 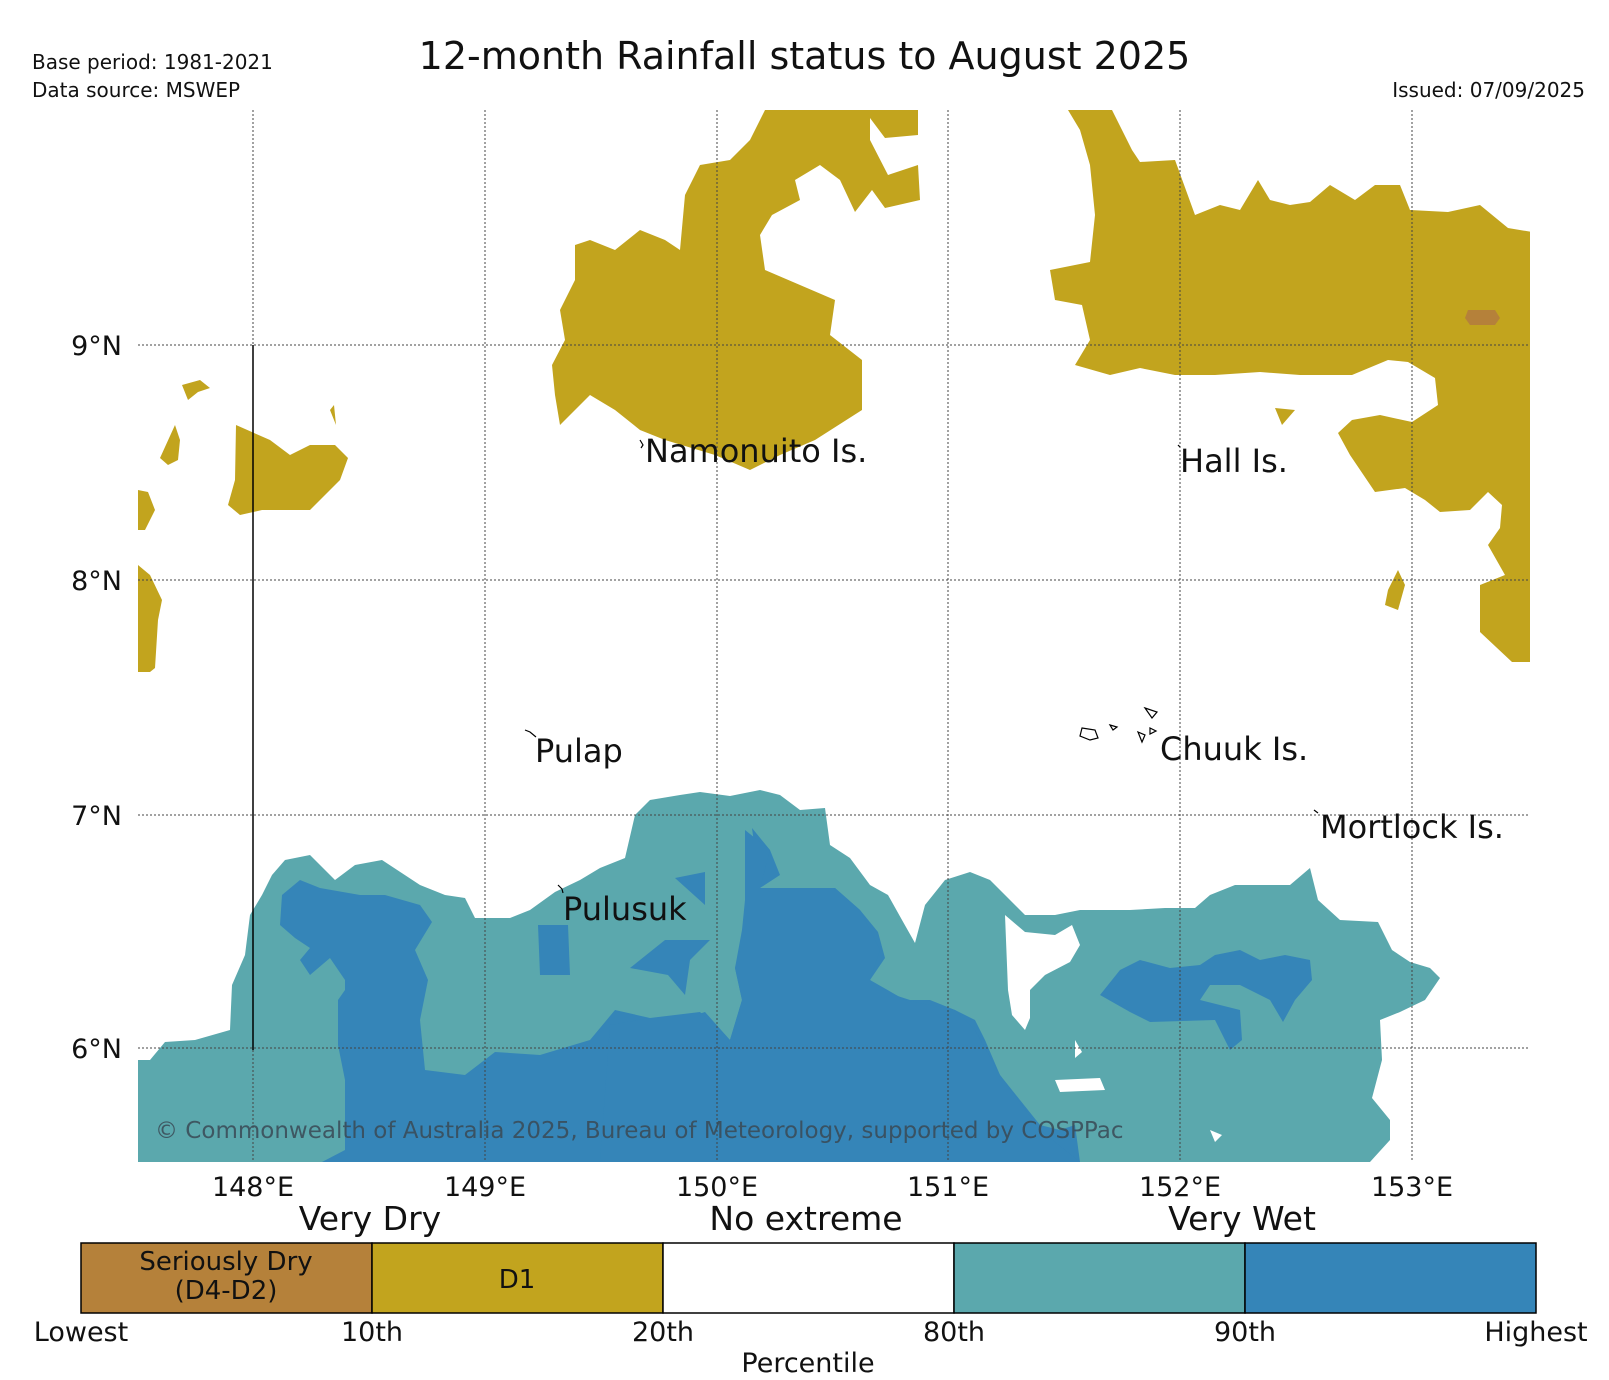 What do you see at coordinates (96, 581) in the screenshot?
I see `lat-label-8n: 8°N` at bounding box center [96, 581].